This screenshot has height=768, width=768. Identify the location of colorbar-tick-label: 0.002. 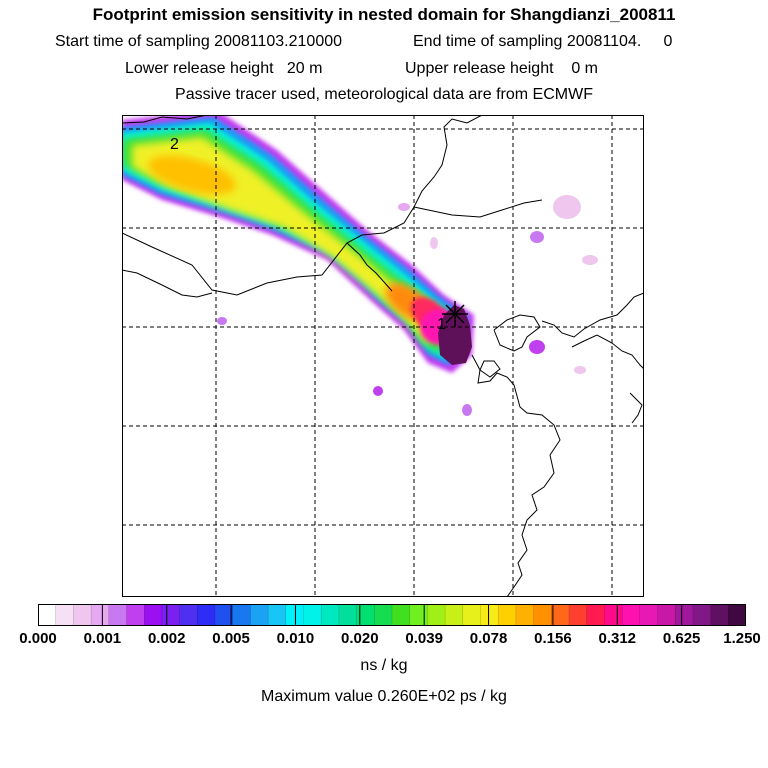
(167, 638).